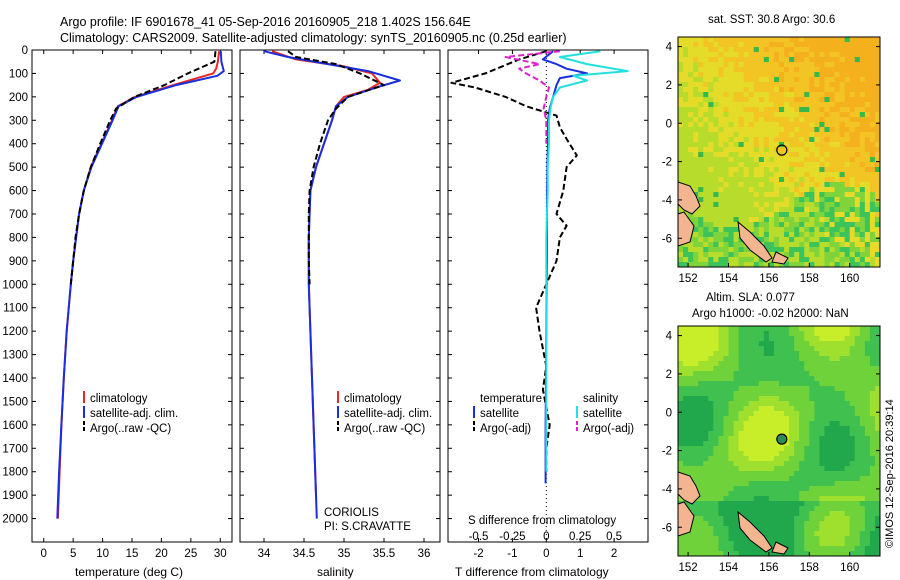 Image resolution: width=900 pixels, height=580 pixels. Describe the element at coordinates (514, 261) in the screenshot. I see `series-t-argo-adj-` at that location.